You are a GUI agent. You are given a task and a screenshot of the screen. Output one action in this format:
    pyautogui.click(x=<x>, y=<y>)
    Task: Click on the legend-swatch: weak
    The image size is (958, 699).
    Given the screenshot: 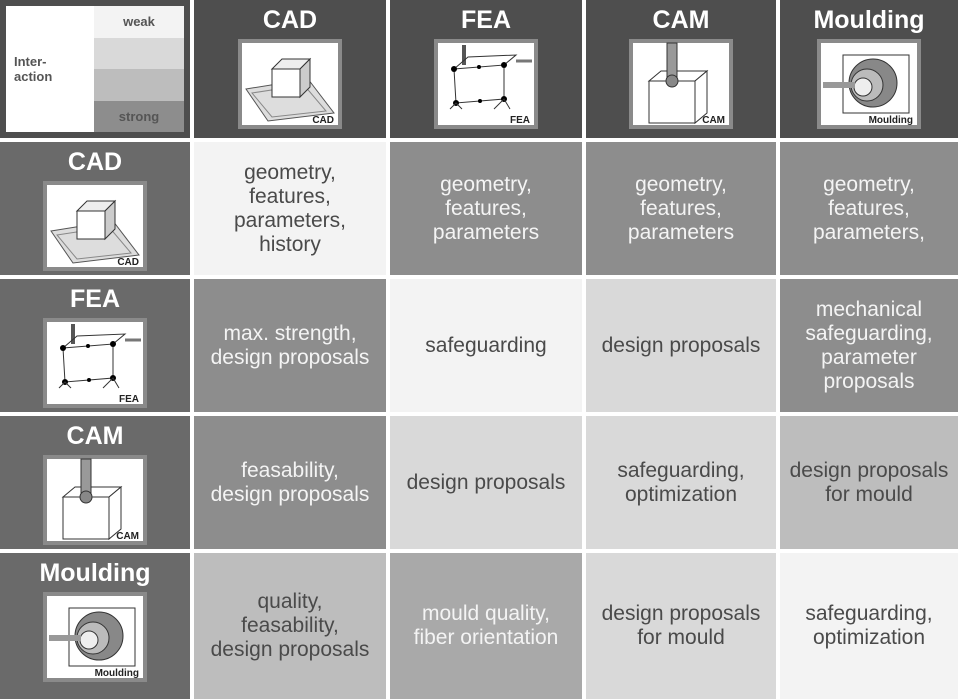 What is the action you would take?
    pyautogui.click(x=139, y=22)
    